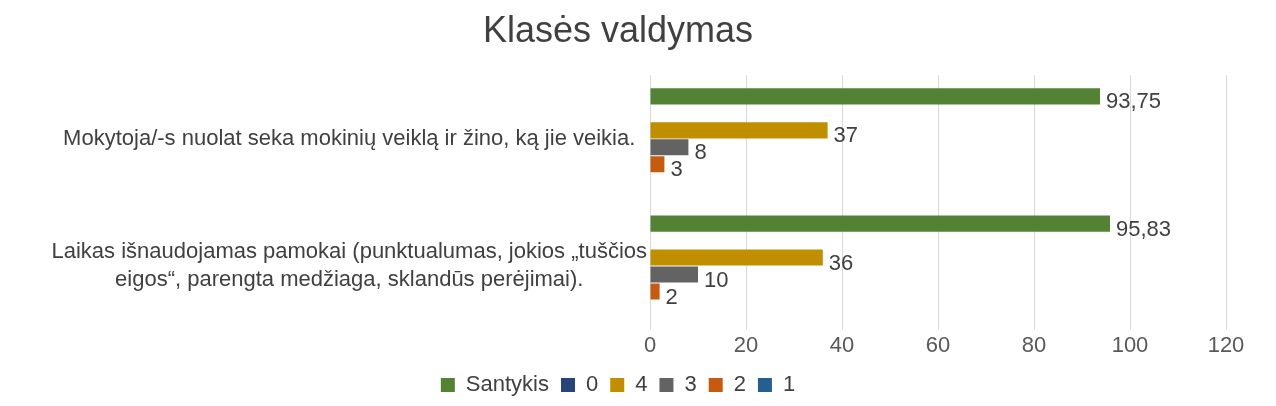 The height and width of the screenshot is (406, 1276). I want to click on data-label: 8, so click(700, 152).